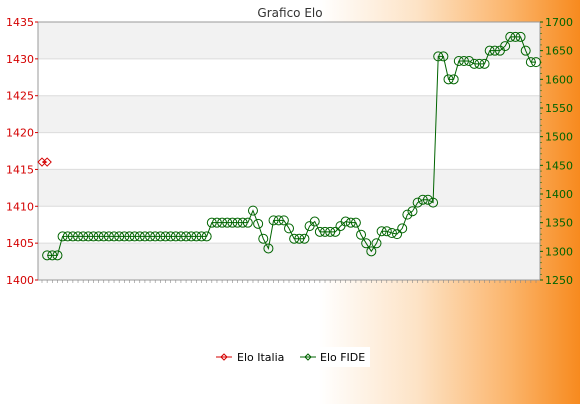 This screenshot has width=580, height=404. I want to click on left-tick-label: 1435, so click(20, 22).